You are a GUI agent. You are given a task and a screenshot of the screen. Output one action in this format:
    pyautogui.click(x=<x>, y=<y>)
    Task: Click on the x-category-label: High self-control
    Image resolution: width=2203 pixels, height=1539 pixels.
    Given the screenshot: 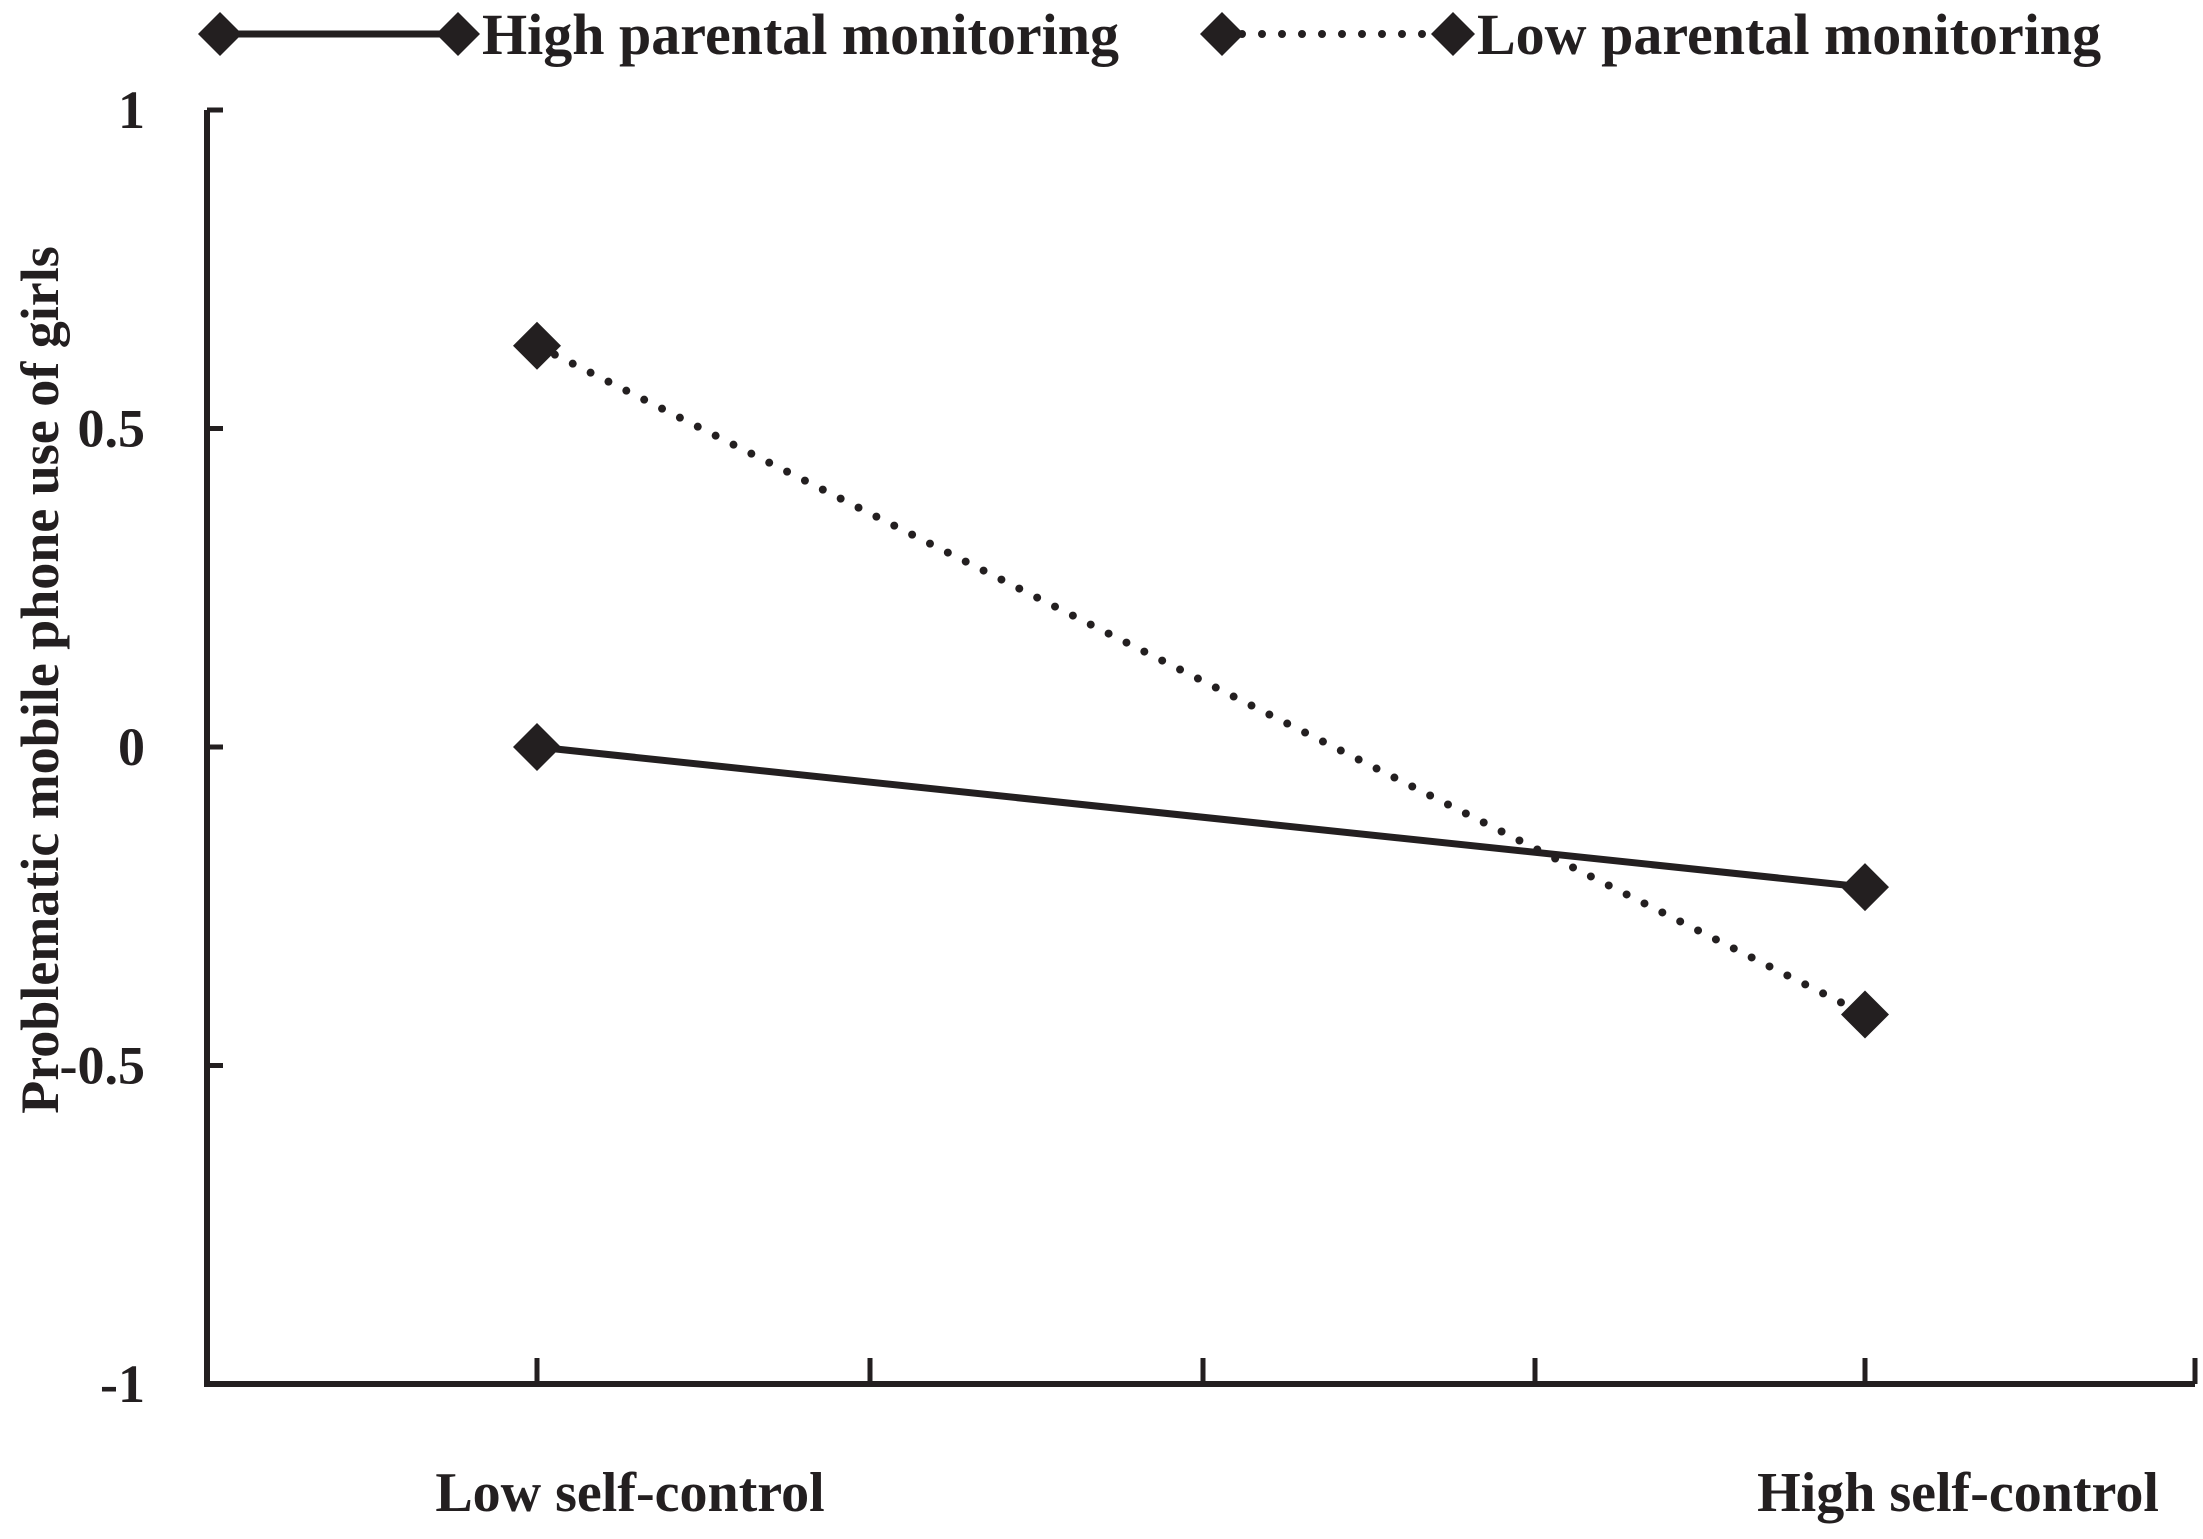 What is the action you would take?
    pyautogui.click(x=1958, y=1493)
    